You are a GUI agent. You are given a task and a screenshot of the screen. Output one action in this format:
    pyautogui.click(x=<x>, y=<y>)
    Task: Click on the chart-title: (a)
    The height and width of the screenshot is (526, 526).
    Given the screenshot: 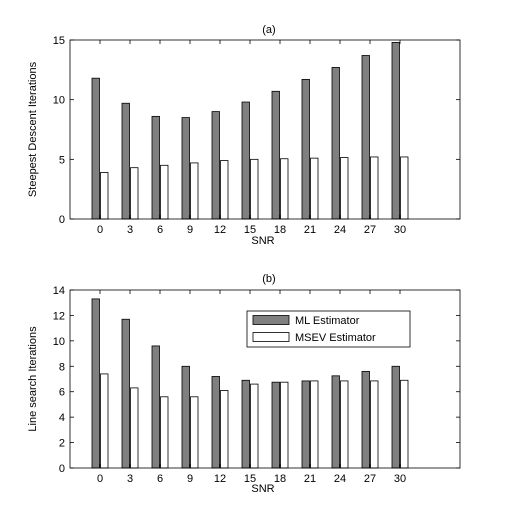 What is the action you would take?
    pyautogui.click(x=268, y=30)
    